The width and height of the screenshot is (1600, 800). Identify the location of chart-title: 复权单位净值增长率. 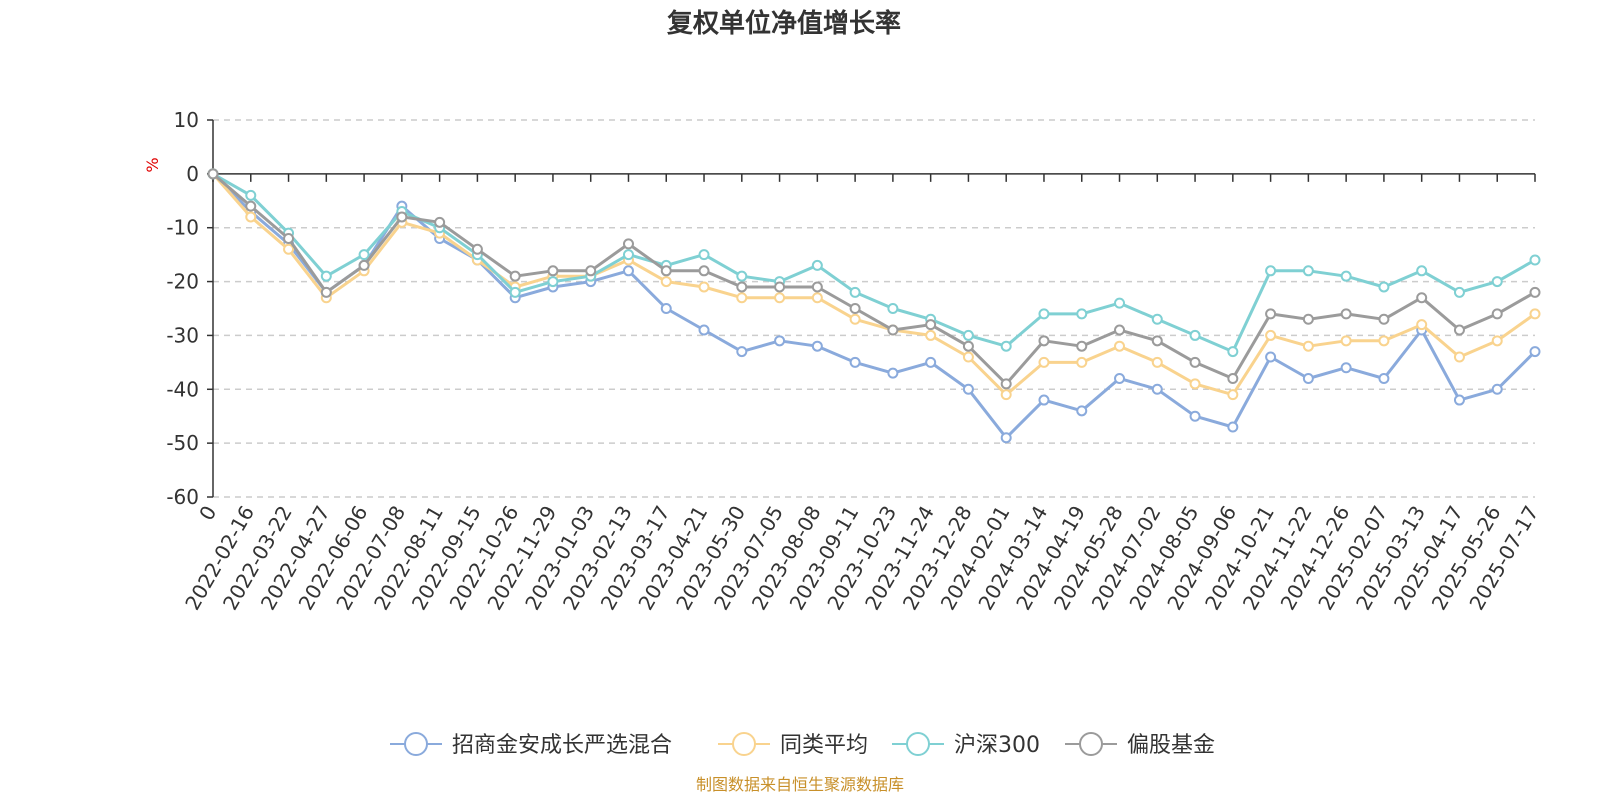
(784, 23).